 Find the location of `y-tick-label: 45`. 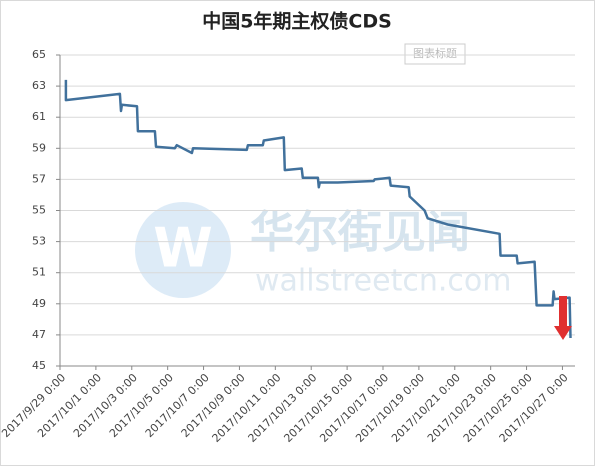

y-tick-label: 45 is located at coordinates (39, 365).